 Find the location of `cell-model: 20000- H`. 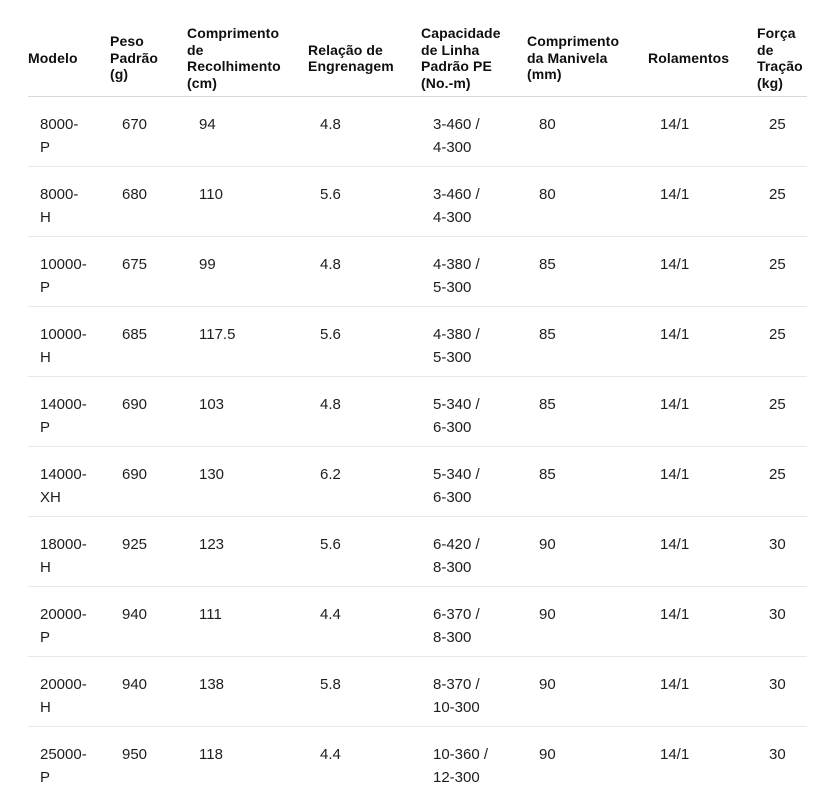

cell-model: 20000- H is located at coordinates (69, 691).